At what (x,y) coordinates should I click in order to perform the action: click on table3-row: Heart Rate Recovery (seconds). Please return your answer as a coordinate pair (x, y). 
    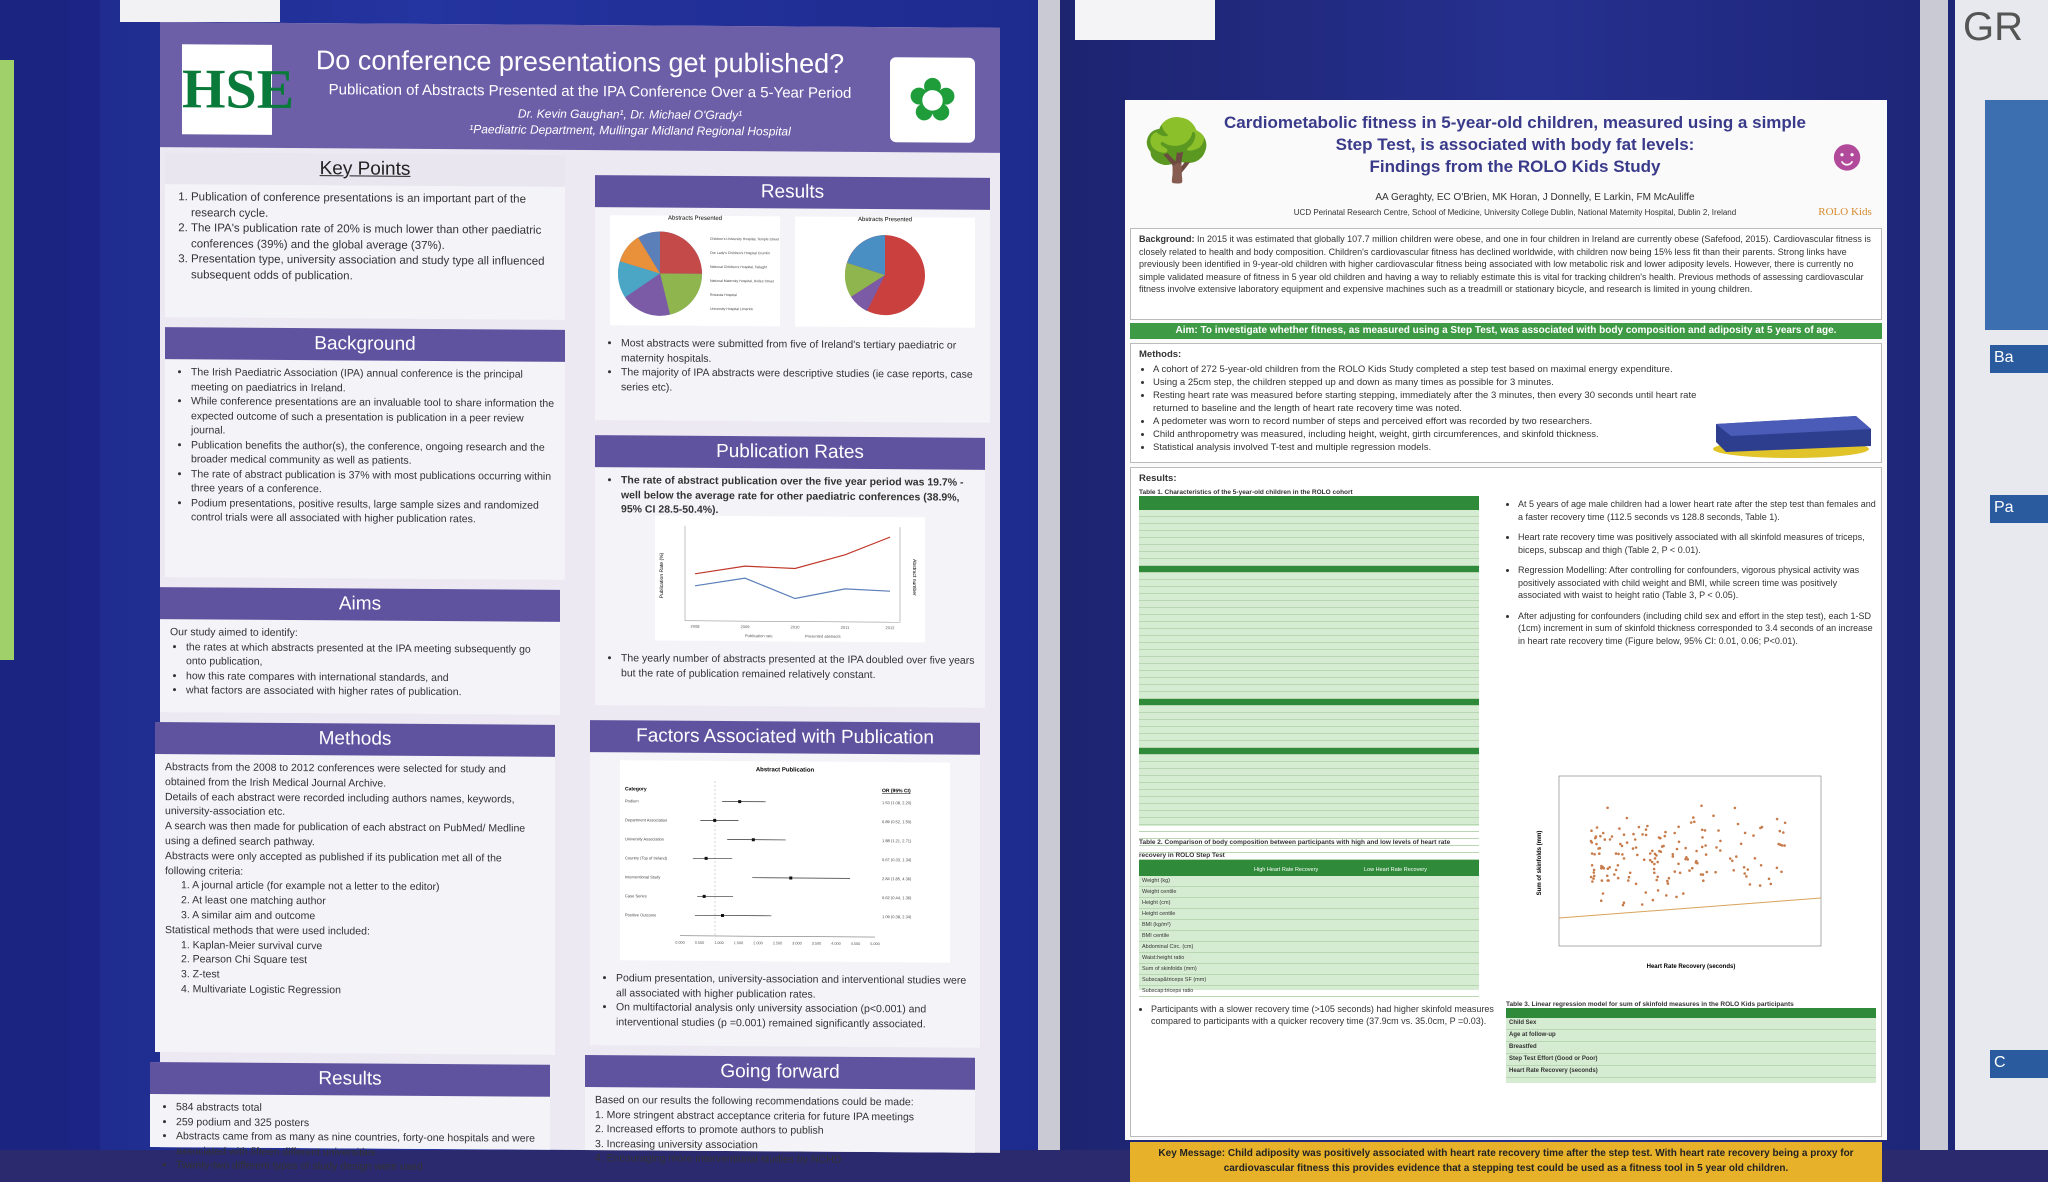
    Looking at the image, I should click on (1691, 1072).